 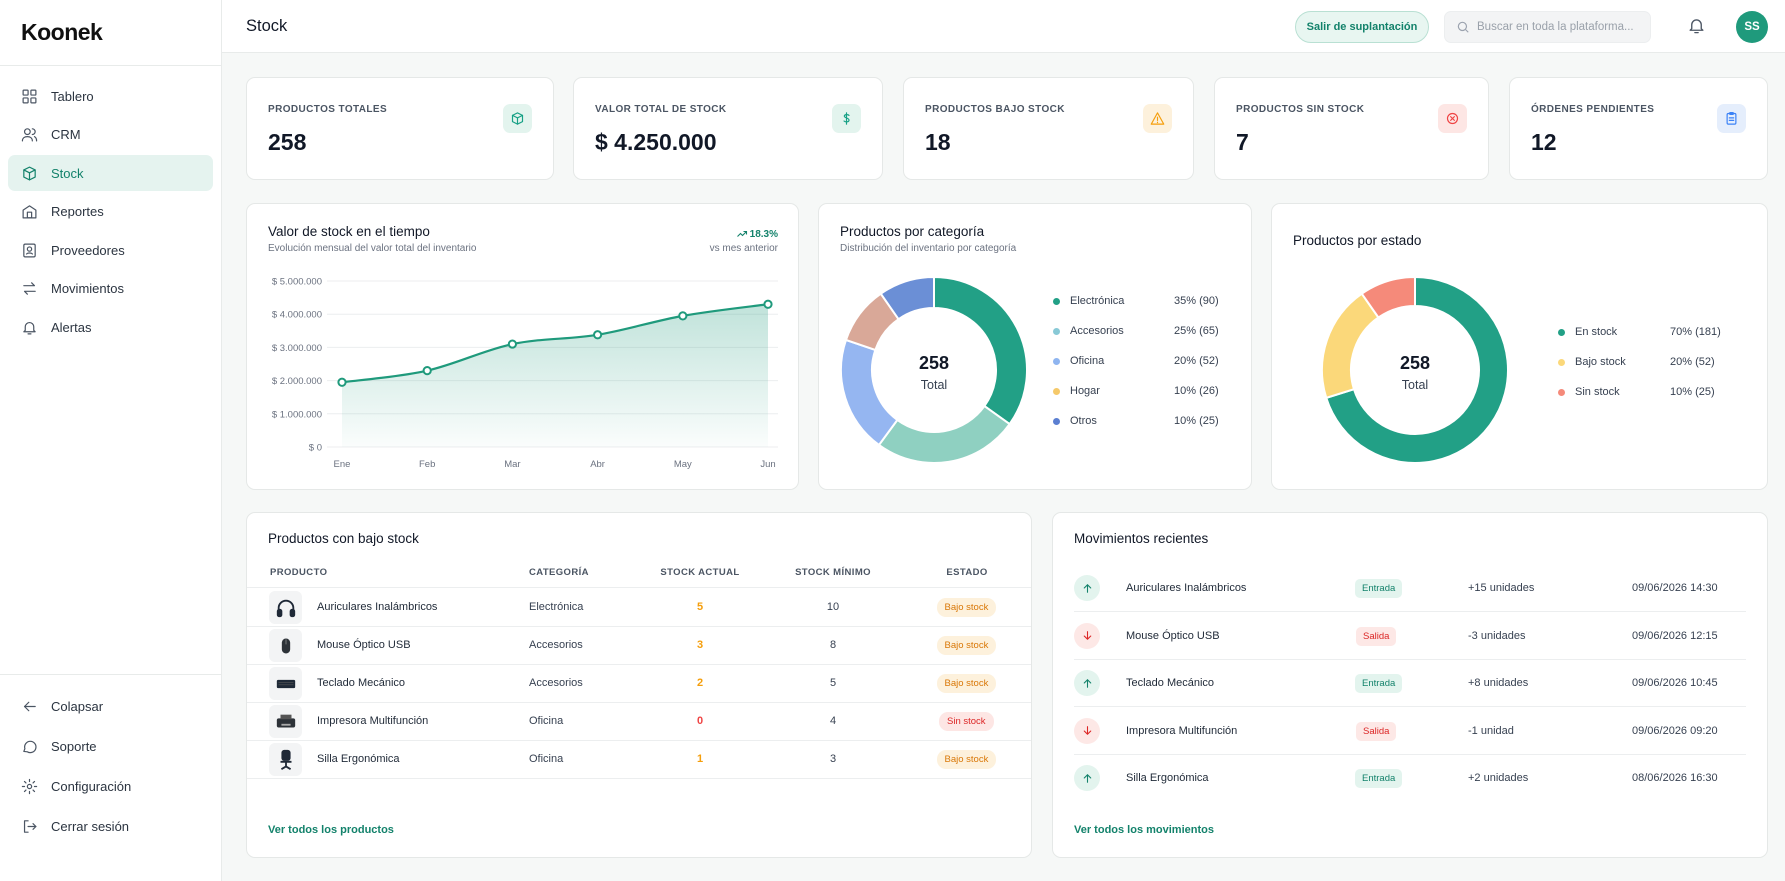 What do you see at coordinates (1144, 830) in the screenshot?
I see `view-all-movements-link: Ver todos los movimientos` at bounding box center [1144, 830].